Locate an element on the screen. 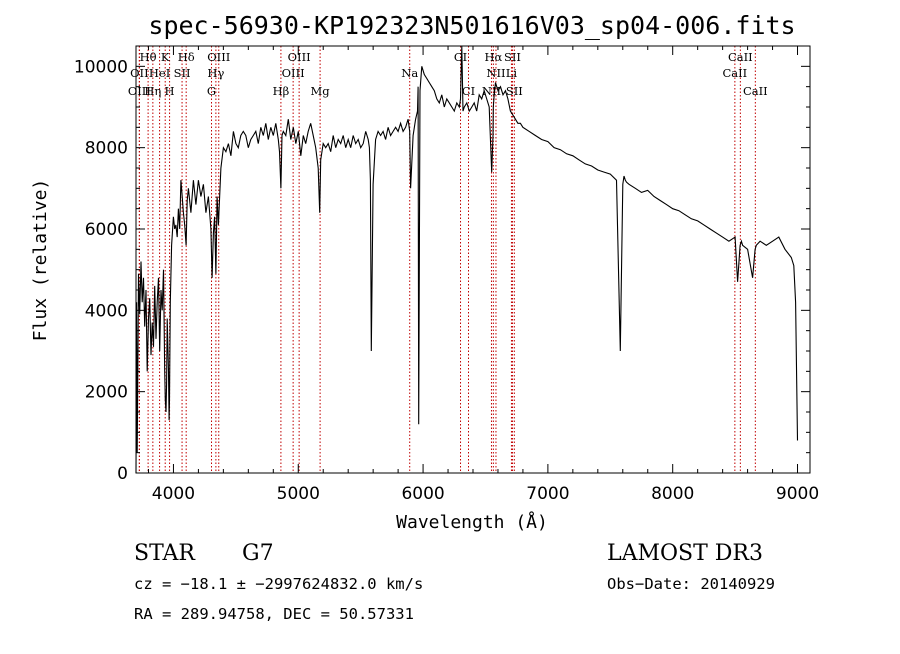  redshift-readout: cz = −18.1 ± −2997624832.0 km/s is located at coordinates (278, 584).